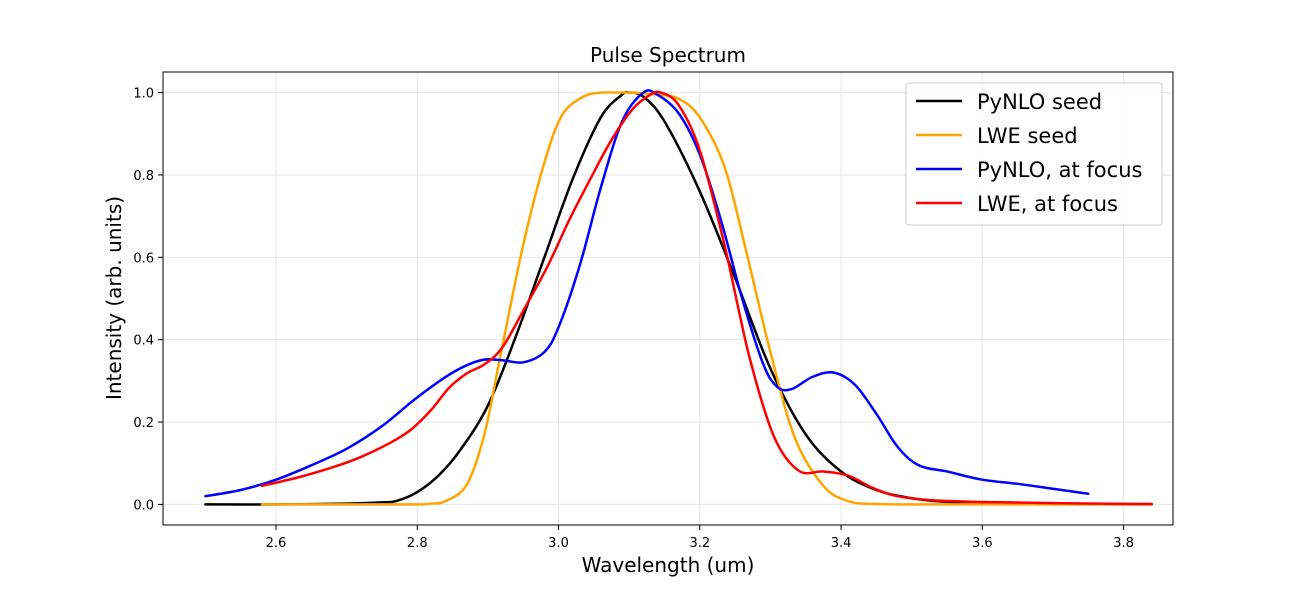 The width and height of the screenshot is (1303, 594). Describe the element at coordinates (143, 341) in the screenshot. I see `y-tick-label: 0.4` at that location.